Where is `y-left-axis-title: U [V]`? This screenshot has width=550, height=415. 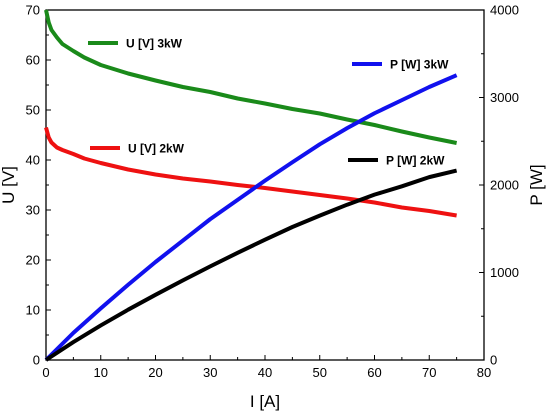 y-left-axis-title: U [V] is located at coordinates (9, 185).